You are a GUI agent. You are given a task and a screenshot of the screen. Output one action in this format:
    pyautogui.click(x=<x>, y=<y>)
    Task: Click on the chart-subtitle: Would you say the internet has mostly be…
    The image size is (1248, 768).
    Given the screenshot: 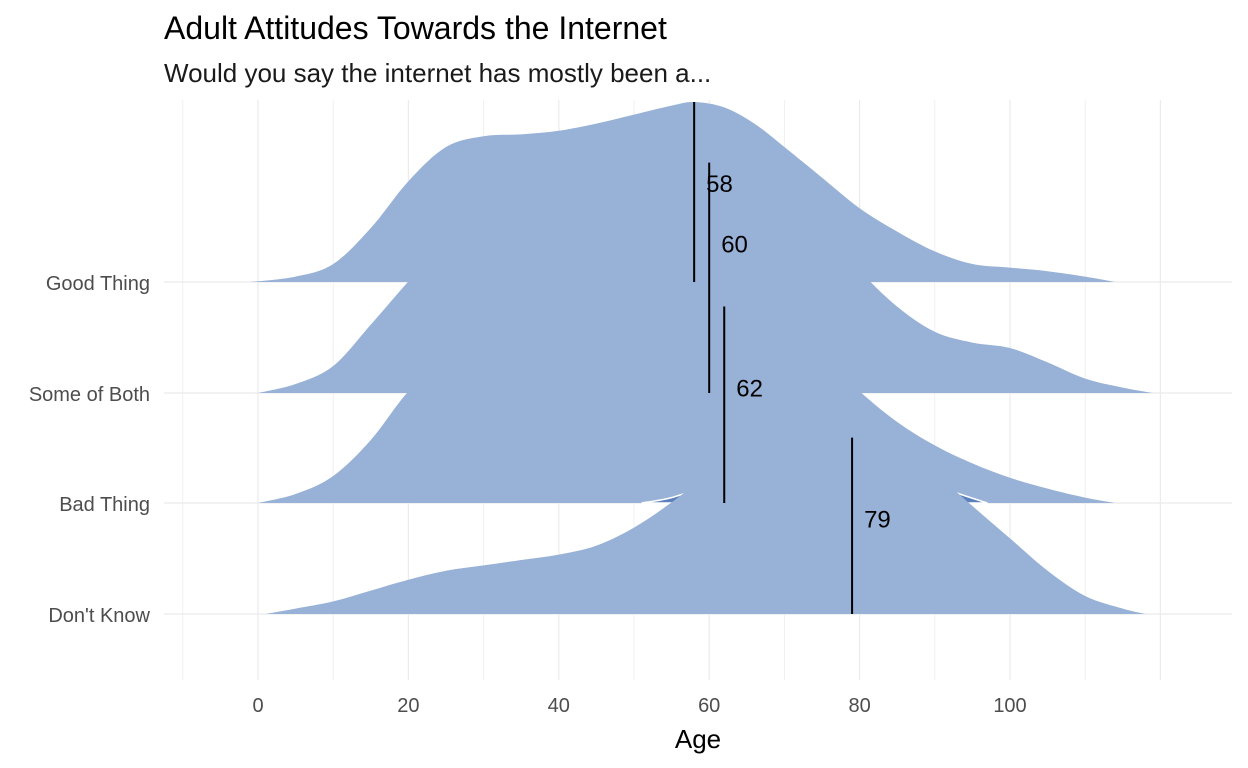 What is the action you would take?
    pyautogui.click(x=438, y=73)
    